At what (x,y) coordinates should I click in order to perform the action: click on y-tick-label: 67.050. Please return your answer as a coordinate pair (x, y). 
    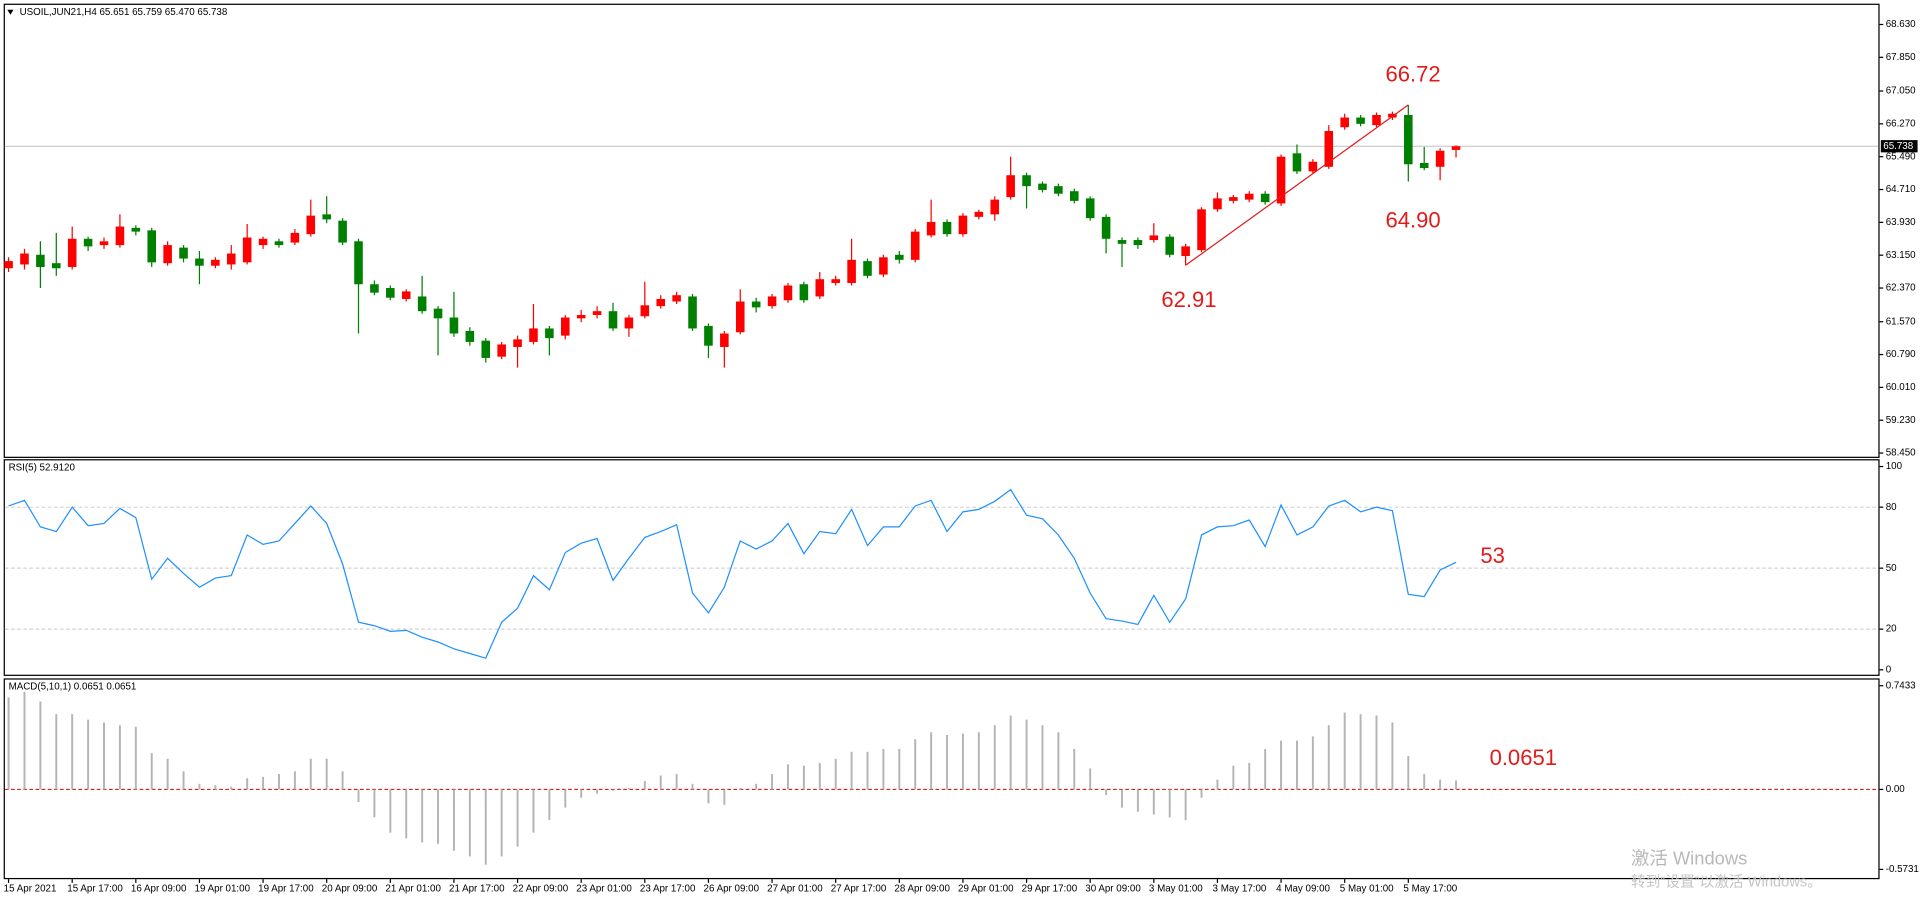
    Looking at the image, I should click on (1901, 91).